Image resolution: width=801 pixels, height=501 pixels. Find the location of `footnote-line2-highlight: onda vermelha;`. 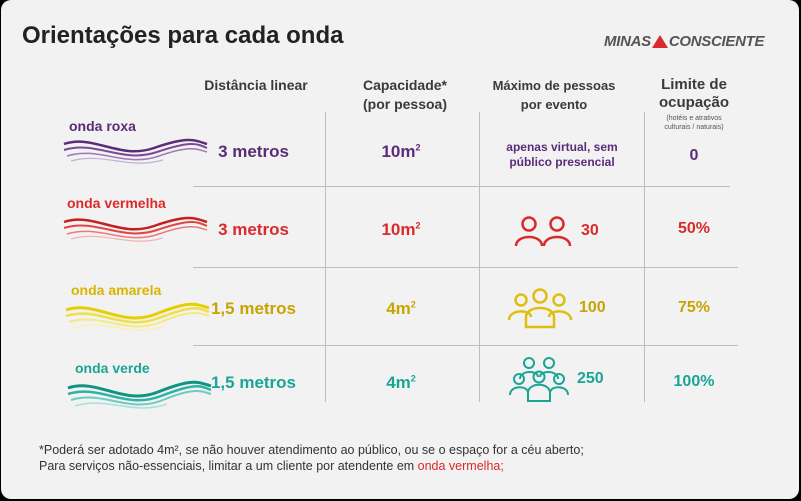

footnote-line2-highlight: onda vermelha; is located at coordinates (460, 466).